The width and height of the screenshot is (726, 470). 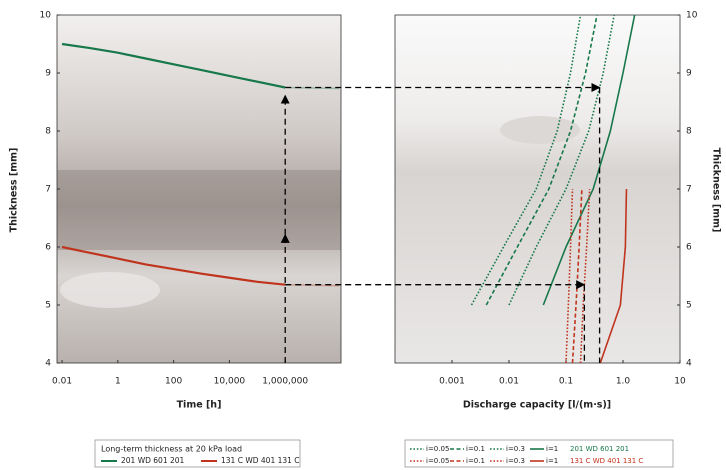 What do you see at coordinates (199, 210) in the screenshot?
I see `photo-trees` at bounding box center [199, 210].